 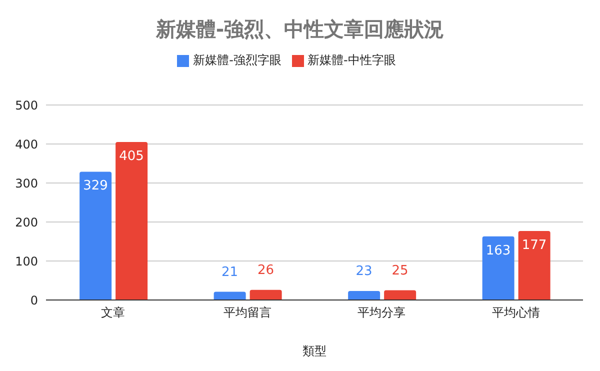 What do you see at coordinates (534, 245) in the screenshot?
I see `data-label: 177` at bounding box center [534, 245].